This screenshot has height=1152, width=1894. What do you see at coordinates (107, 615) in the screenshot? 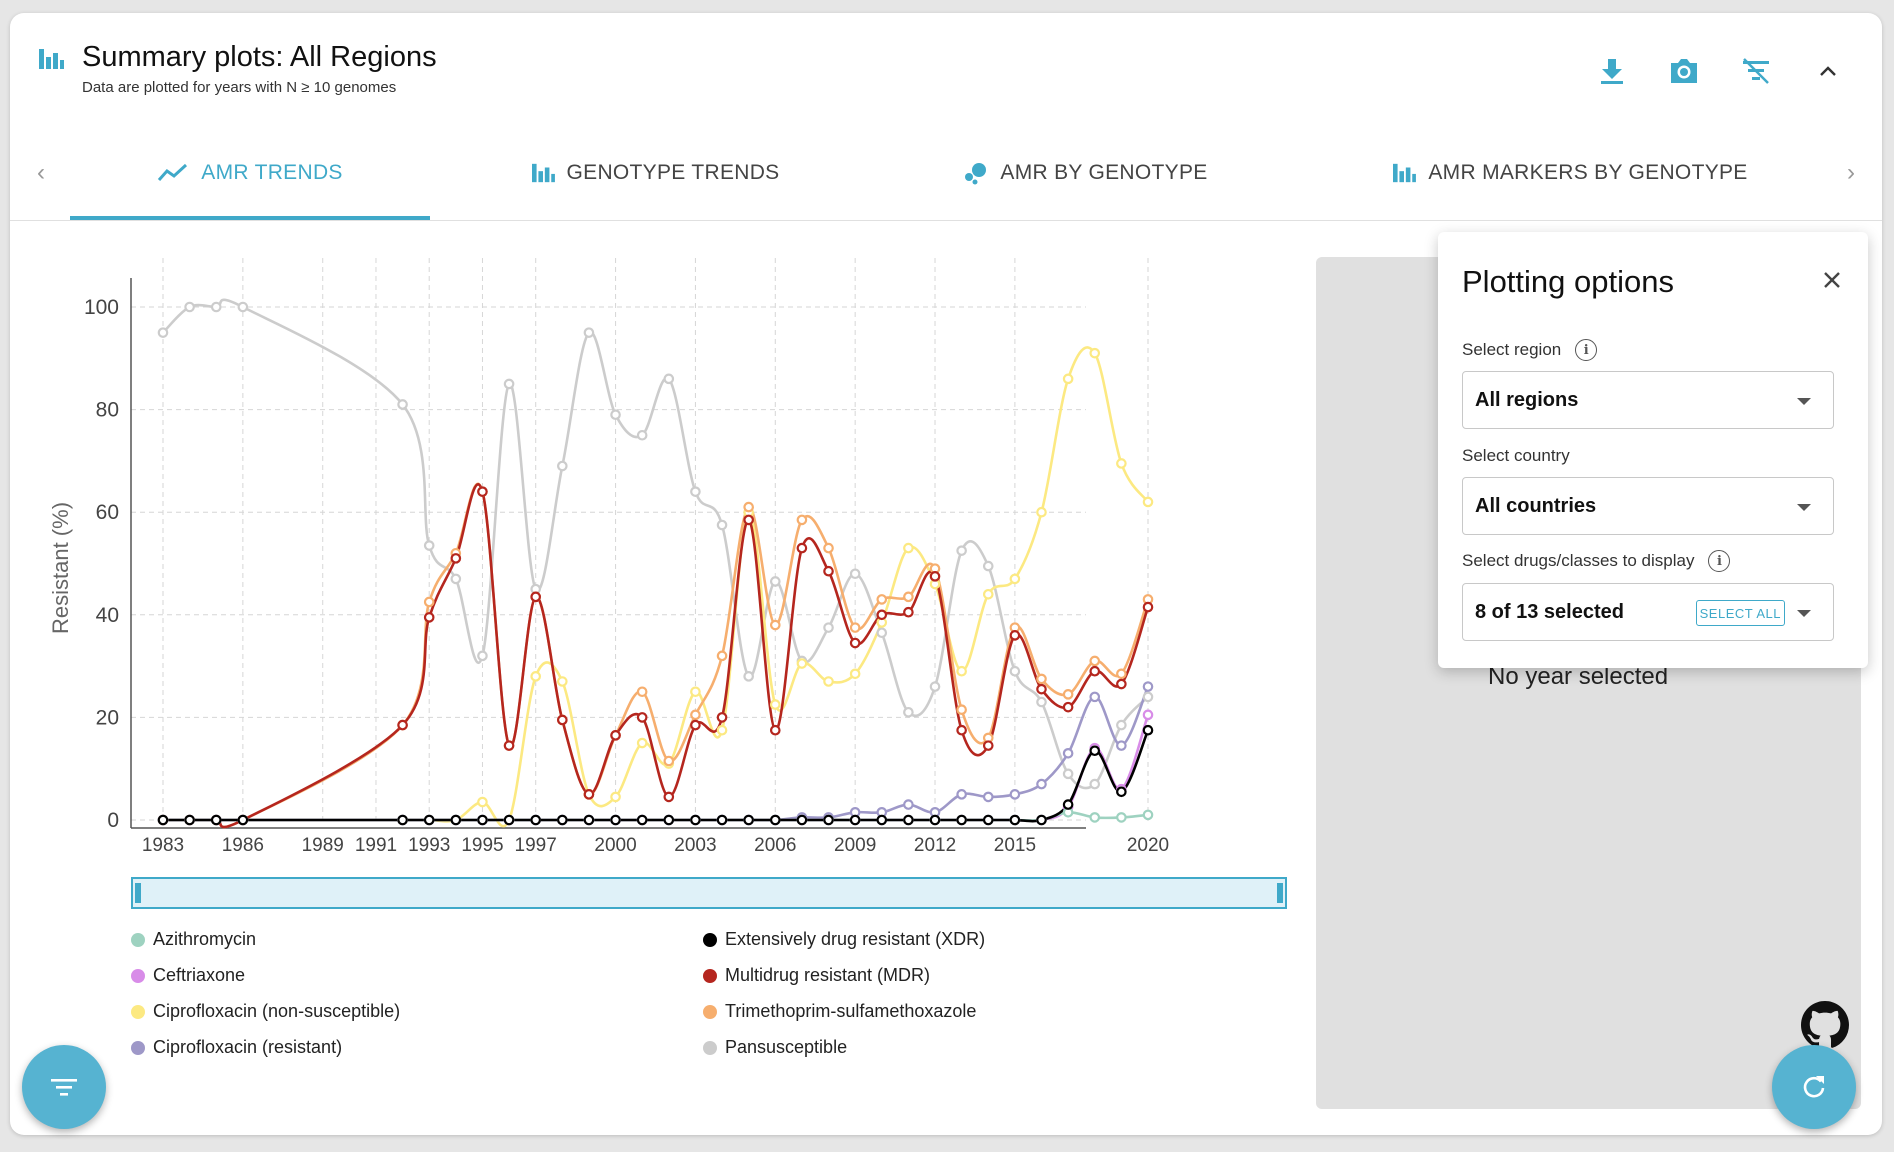
I see `y-tick-label: 40` at bounding box center [107, 615].